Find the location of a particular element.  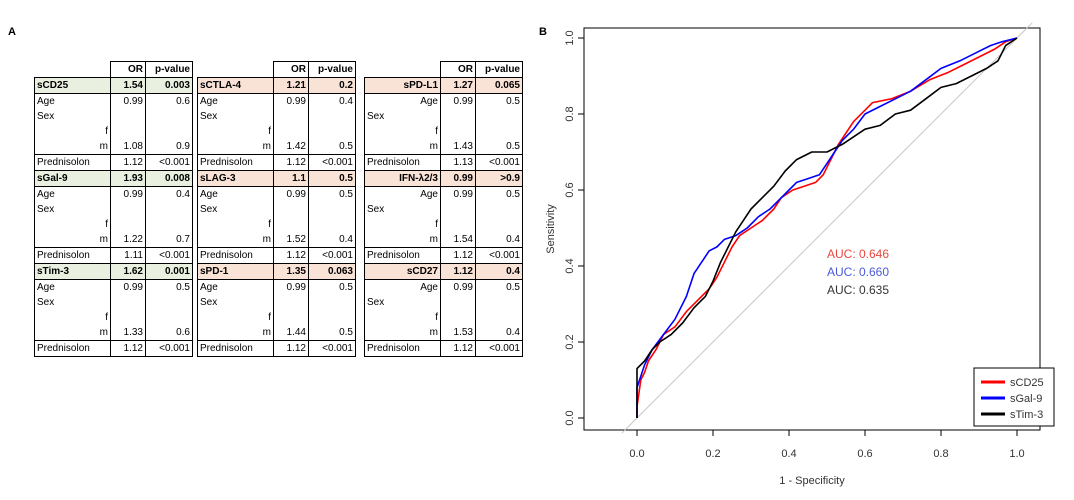

header-p-value: p-value is located at coordinates (332, 69).